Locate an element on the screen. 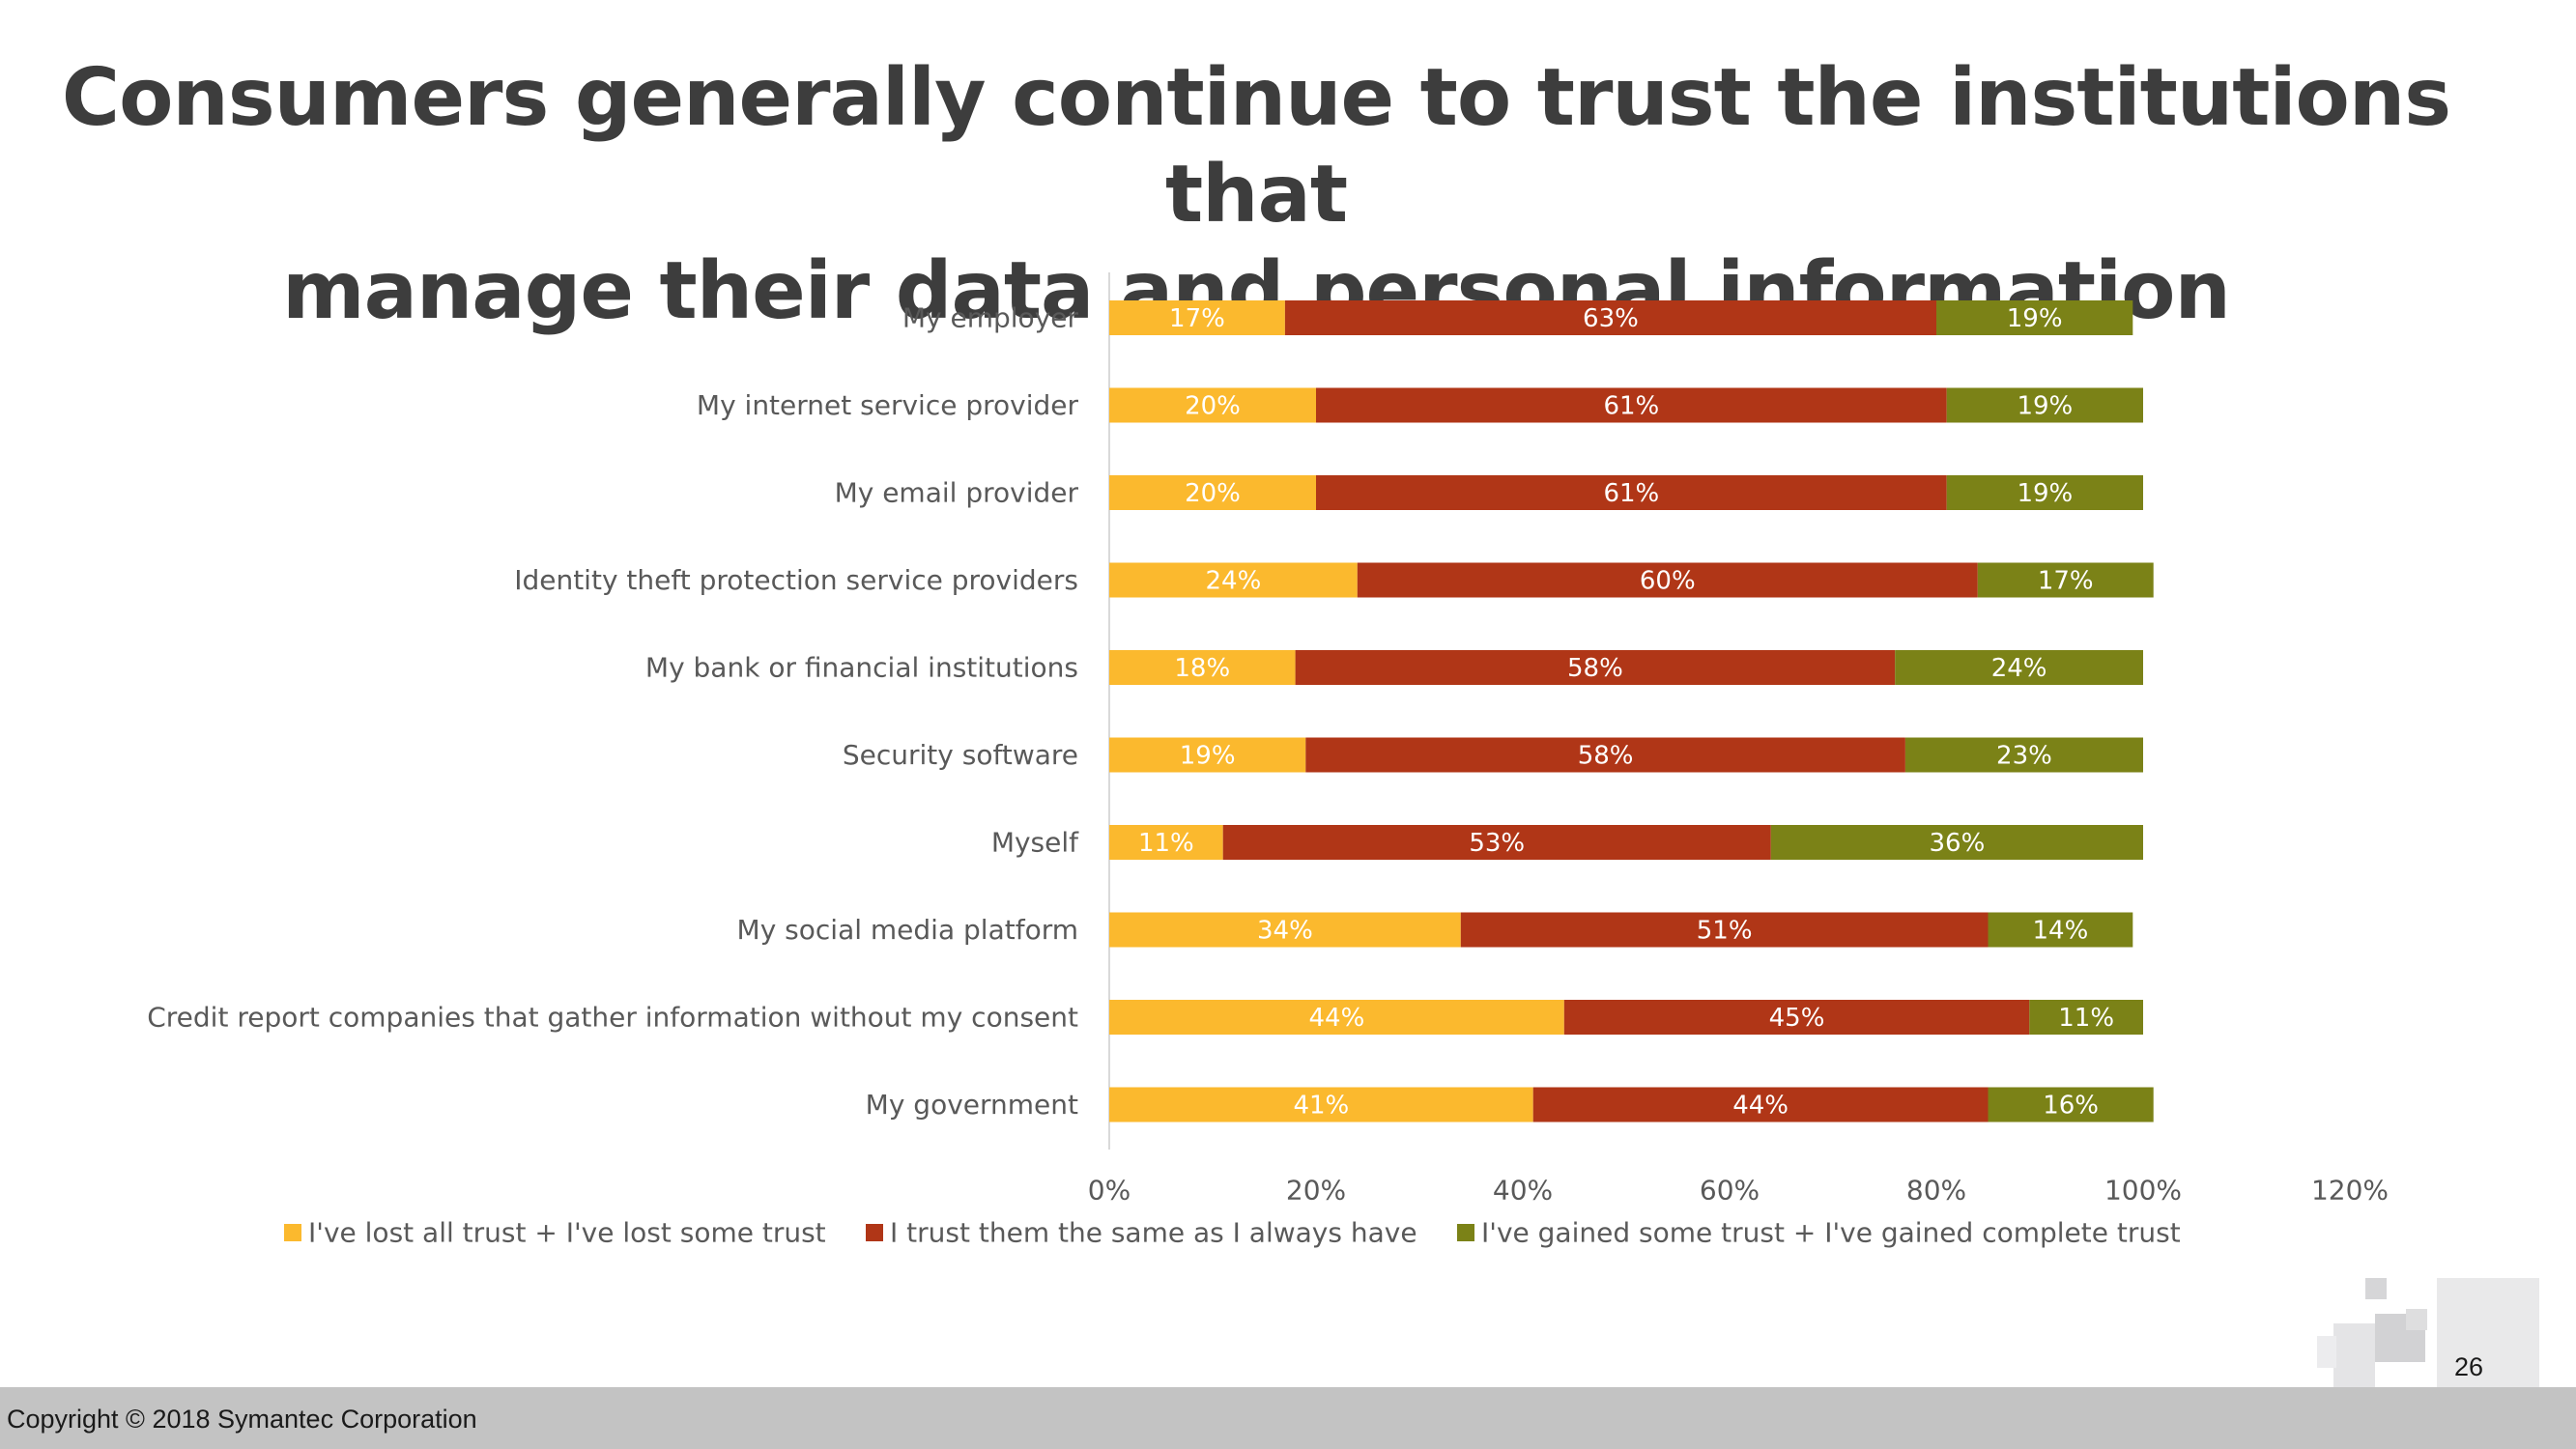 Image resolution: width=2576 pixels, height=1449 pixels. legend-label: I trust them the same as I always have is located at coordinates (1154, 1233).